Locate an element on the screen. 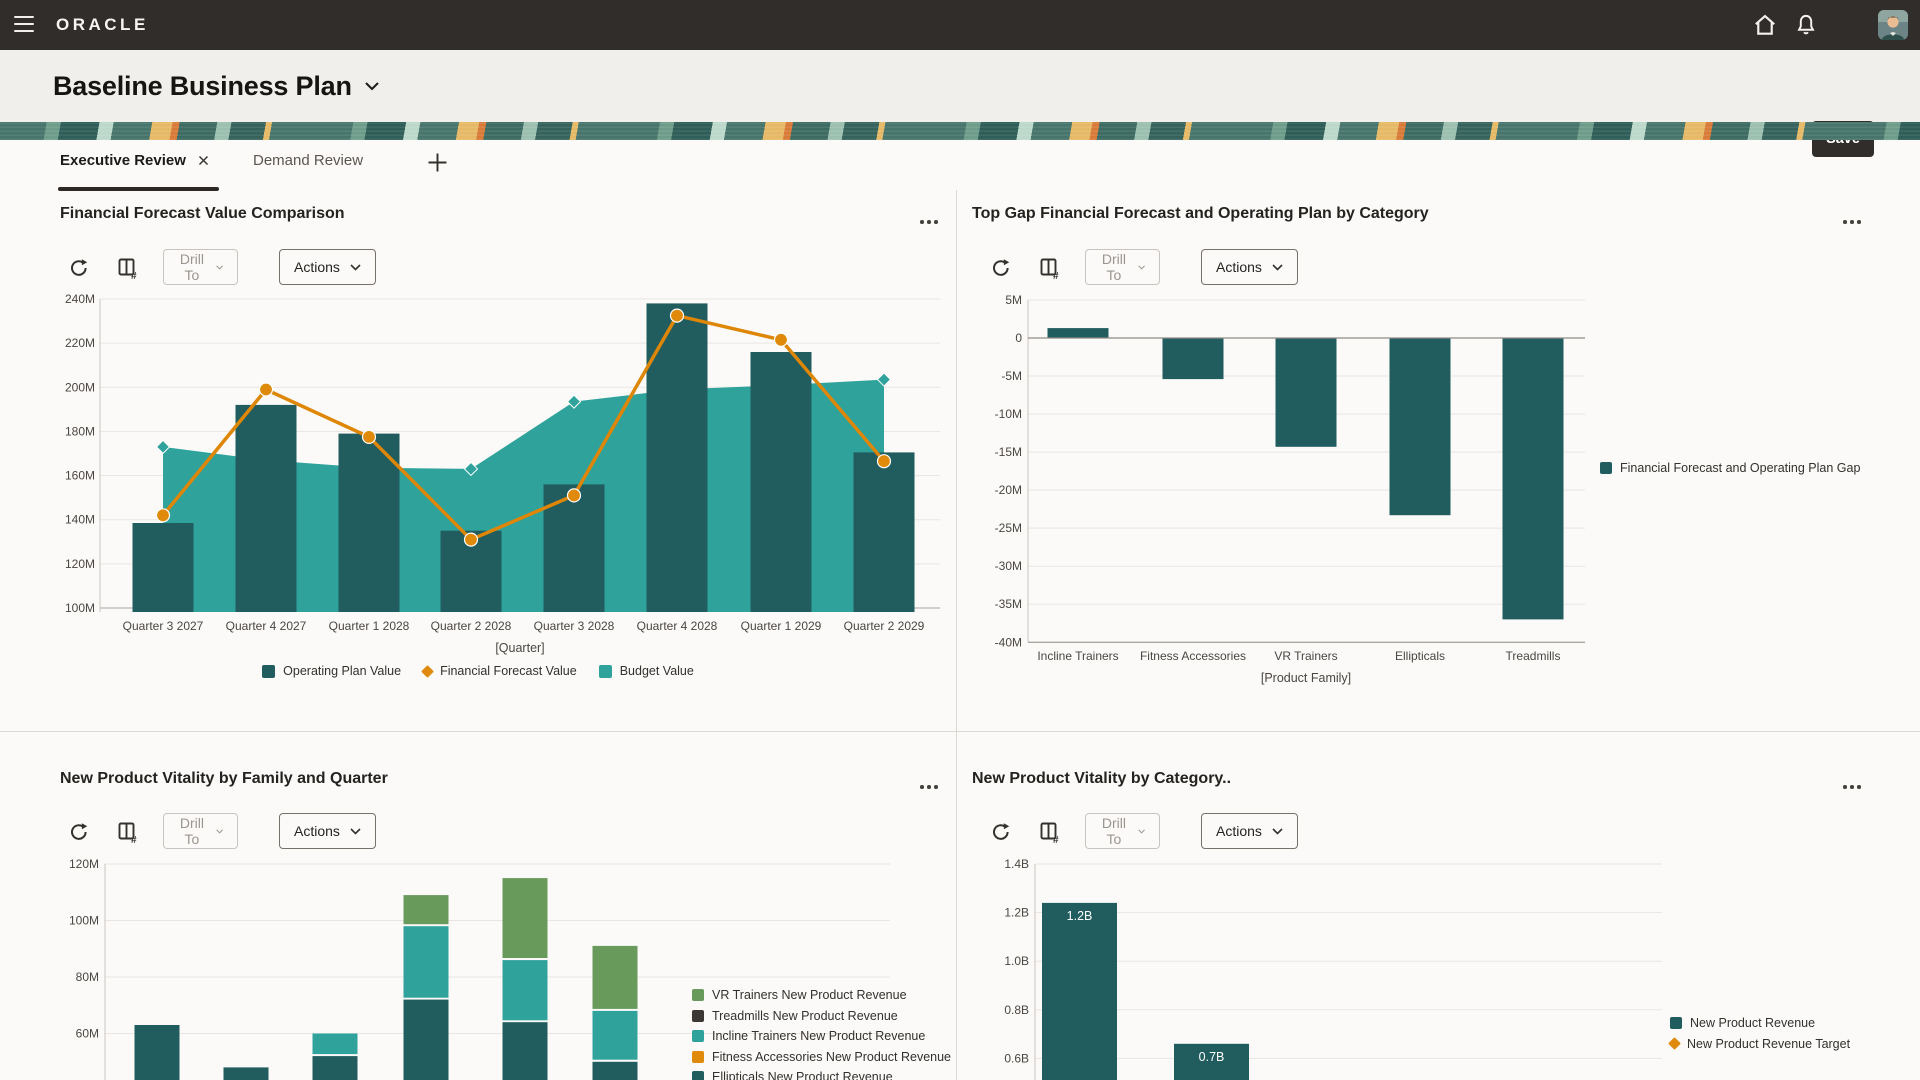  x-axis-title: [Product Family] is located at coordinates (1306, 678).